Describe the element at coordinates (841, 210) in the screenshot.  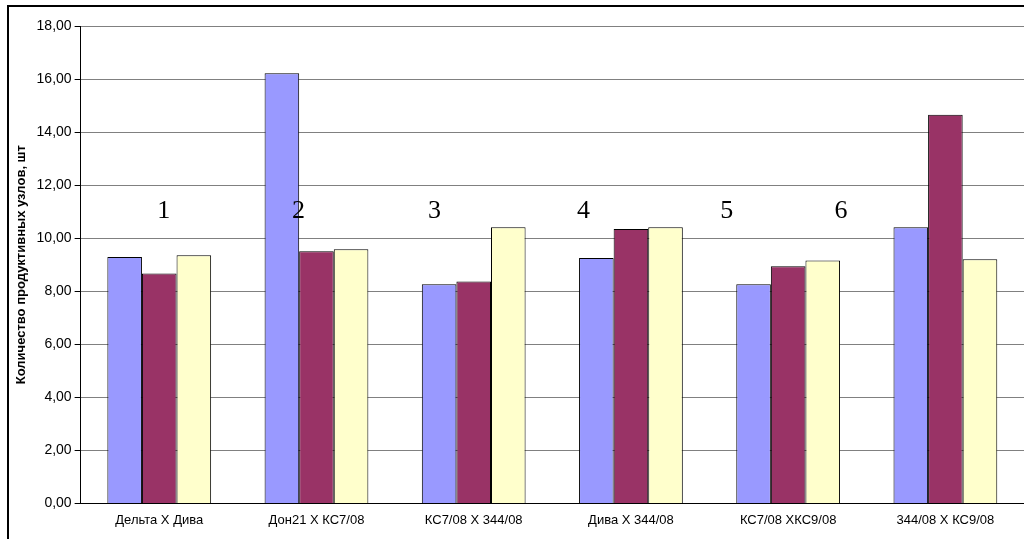
I see `annotation: 6` at that location.